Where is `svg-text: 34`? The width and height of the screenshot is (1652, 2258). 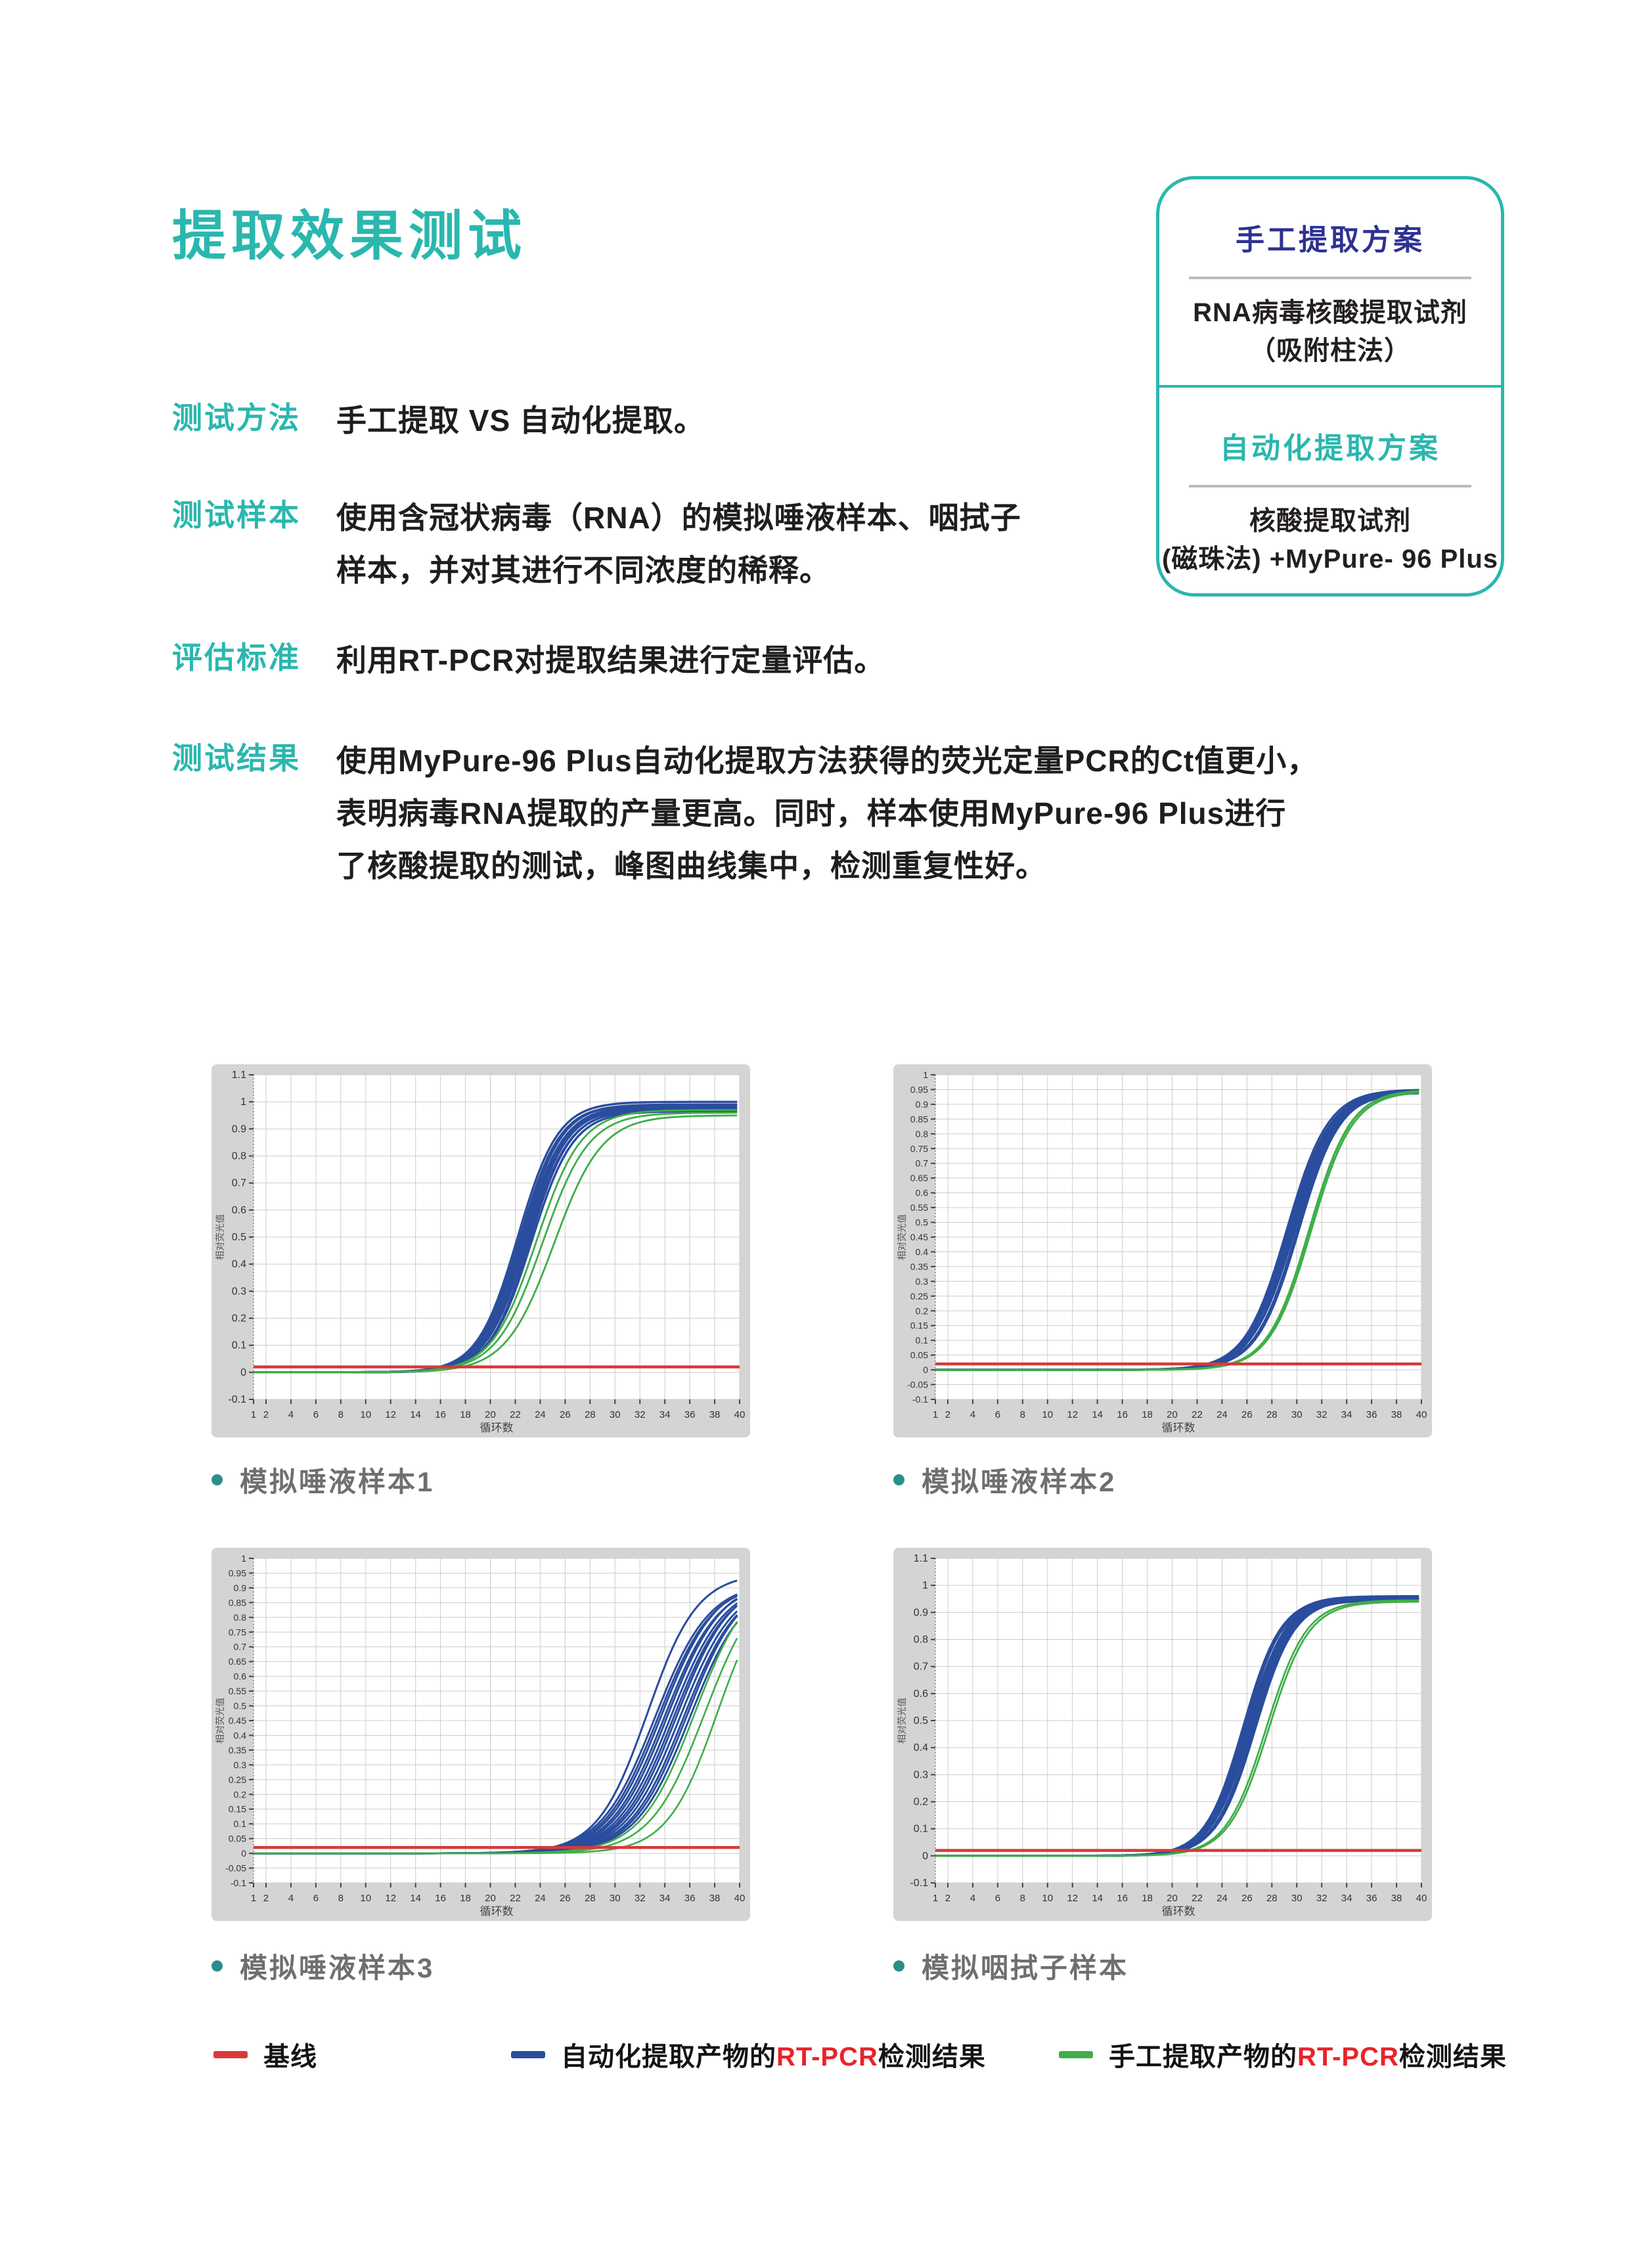
svg-text: 34 is located at coordinates (665, 1414).